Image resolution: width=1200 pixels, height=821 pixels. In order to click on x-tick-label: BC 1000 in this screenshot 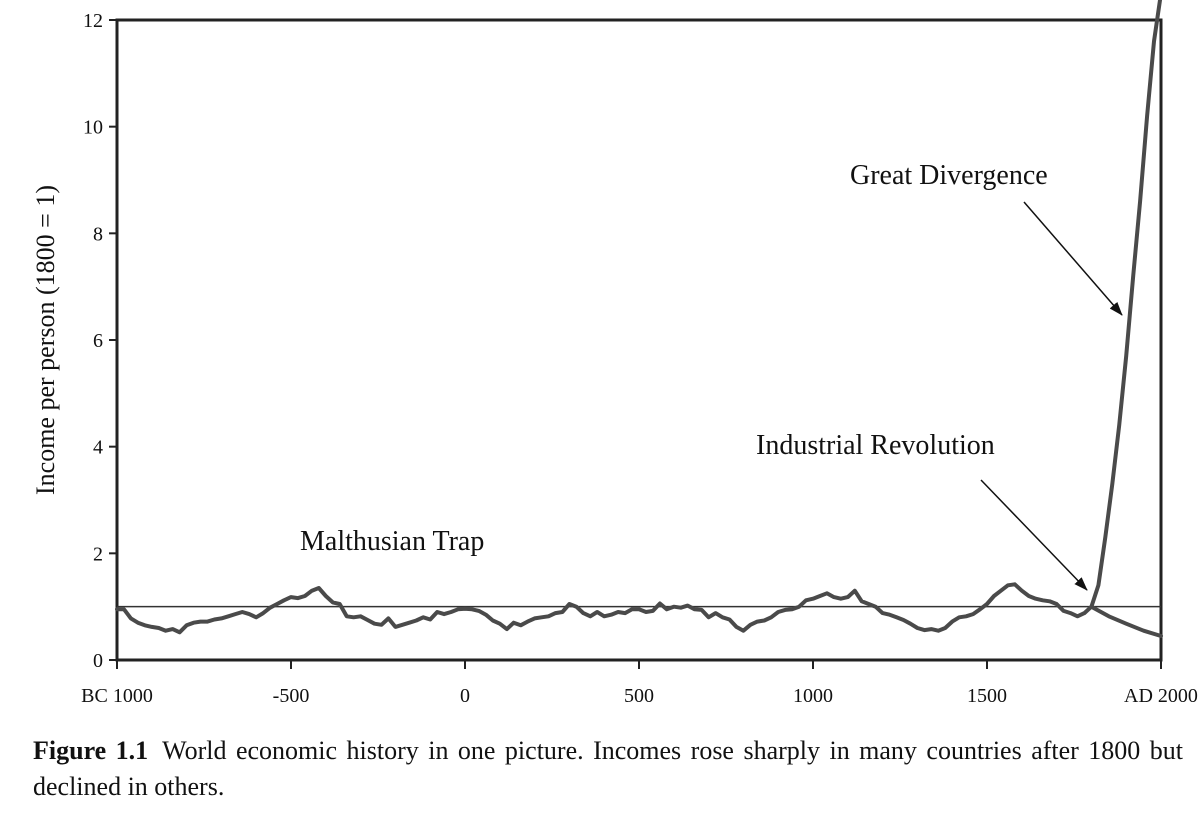, I will do `click(117, 696)`.